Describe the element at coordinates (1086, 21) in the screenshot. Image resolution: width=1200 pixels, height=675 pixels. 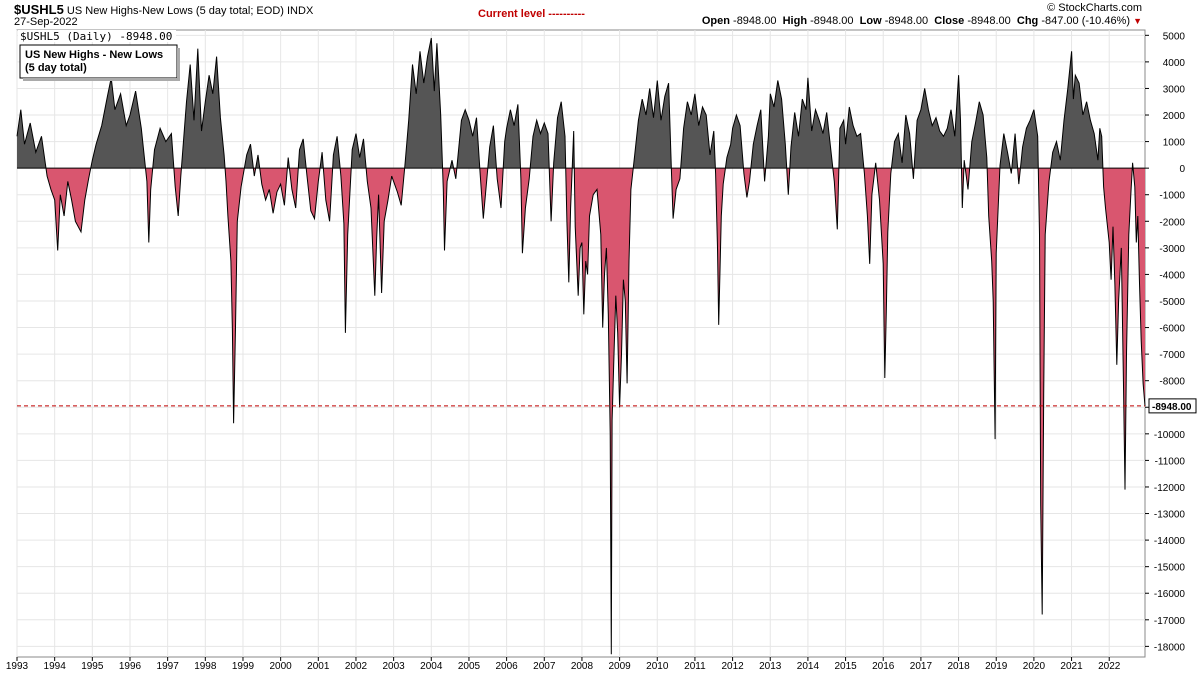
I see `chg-value: -847.00 (-10.46%)` at that location.